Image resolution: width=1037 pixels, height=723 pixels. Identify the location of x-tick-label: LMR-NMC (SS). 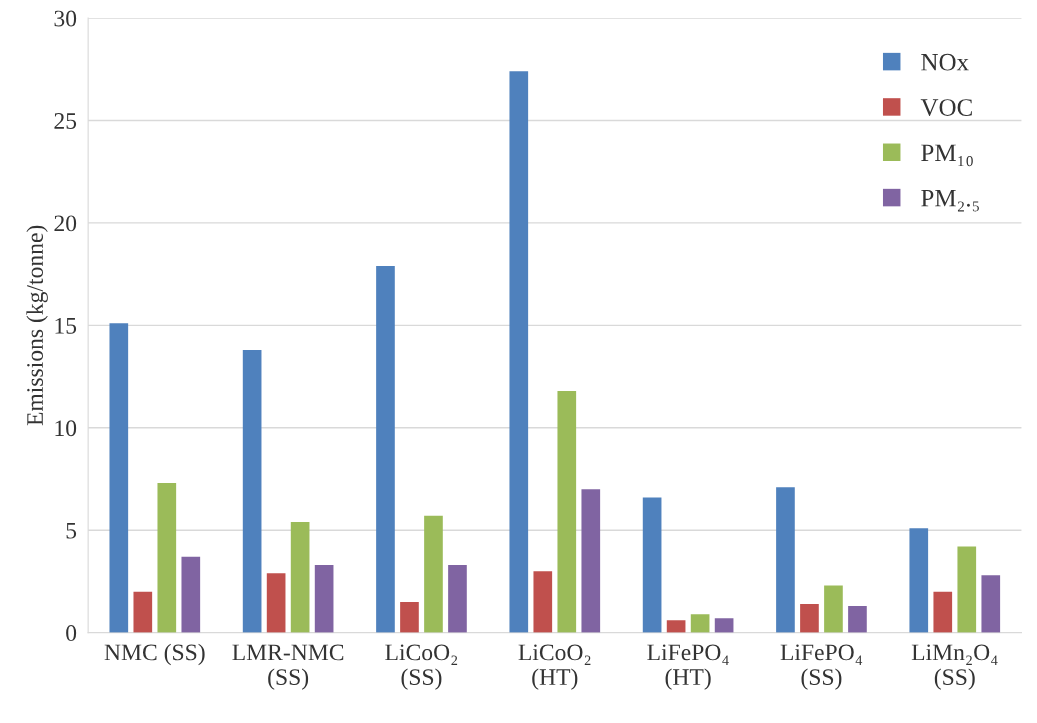
(288, 667).